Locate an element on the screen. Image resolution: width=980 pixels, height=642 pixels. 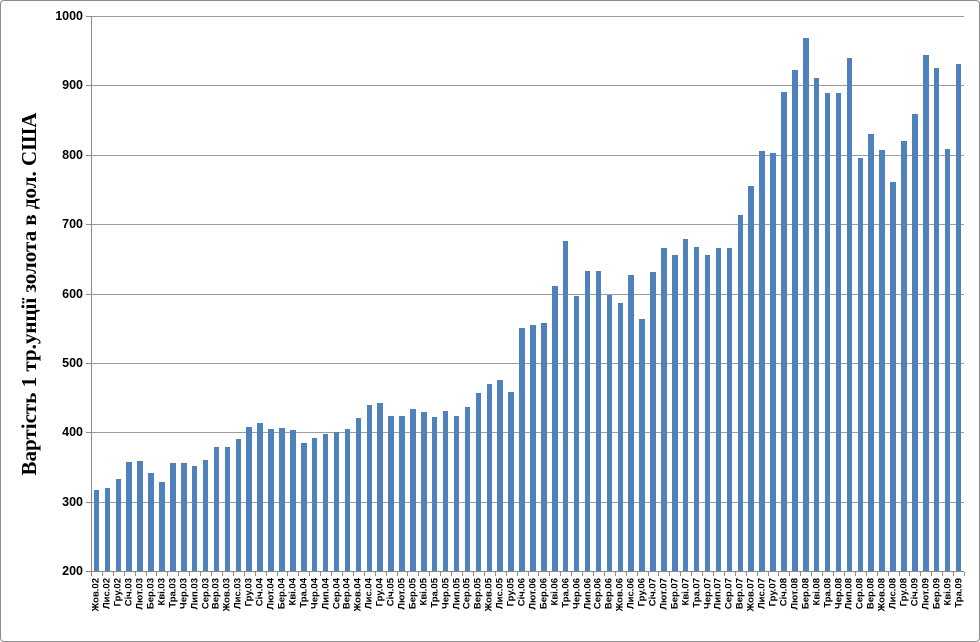
x-tick-label: Січ.06 is located at coordinates (522, 592).